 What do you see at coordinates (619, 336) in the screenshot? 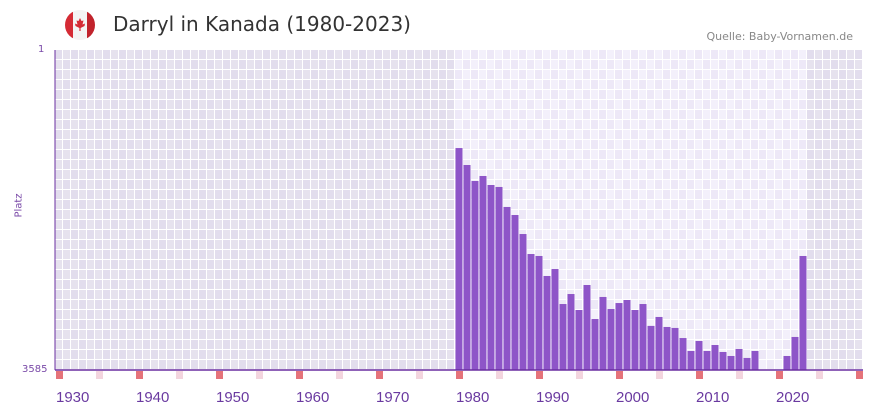
I see `bar-2000` at bounding box center [619, 336].